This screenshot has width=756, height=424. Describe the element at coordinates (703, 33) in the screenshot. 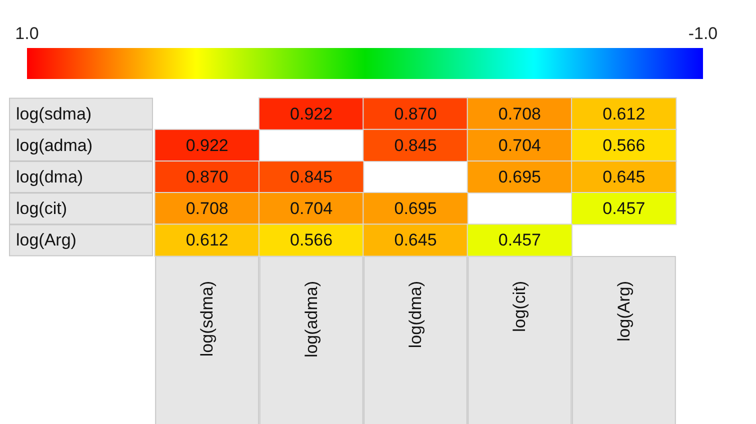

I see `color-bar-label: -1.0` at that location.